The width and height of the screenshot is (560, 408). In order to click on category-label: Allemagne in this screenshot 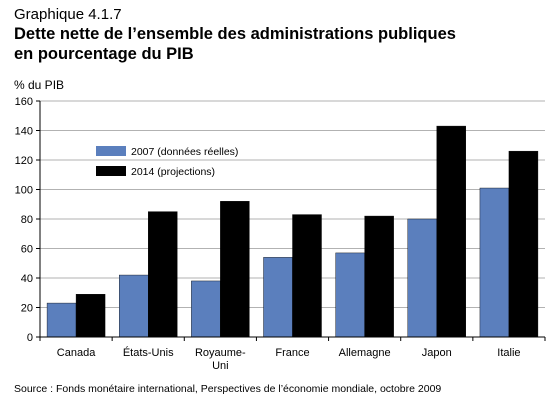, I will do `click(365, 353)`.